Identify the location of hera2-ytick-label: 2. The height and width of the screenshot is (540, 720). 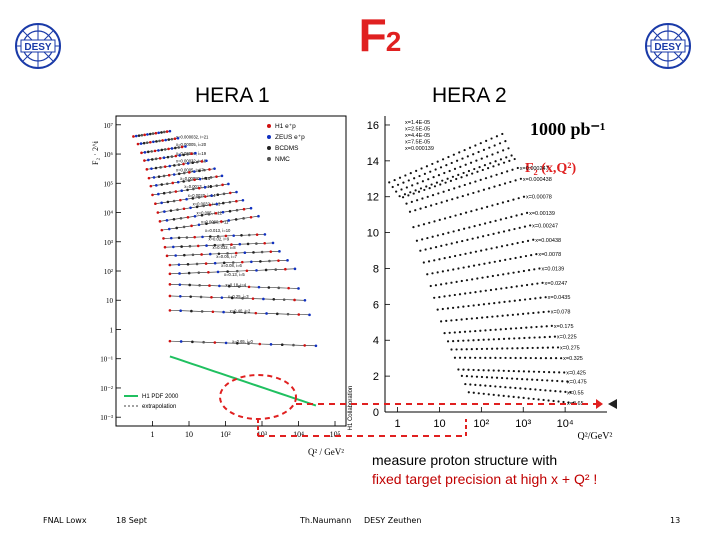
(376, 377).